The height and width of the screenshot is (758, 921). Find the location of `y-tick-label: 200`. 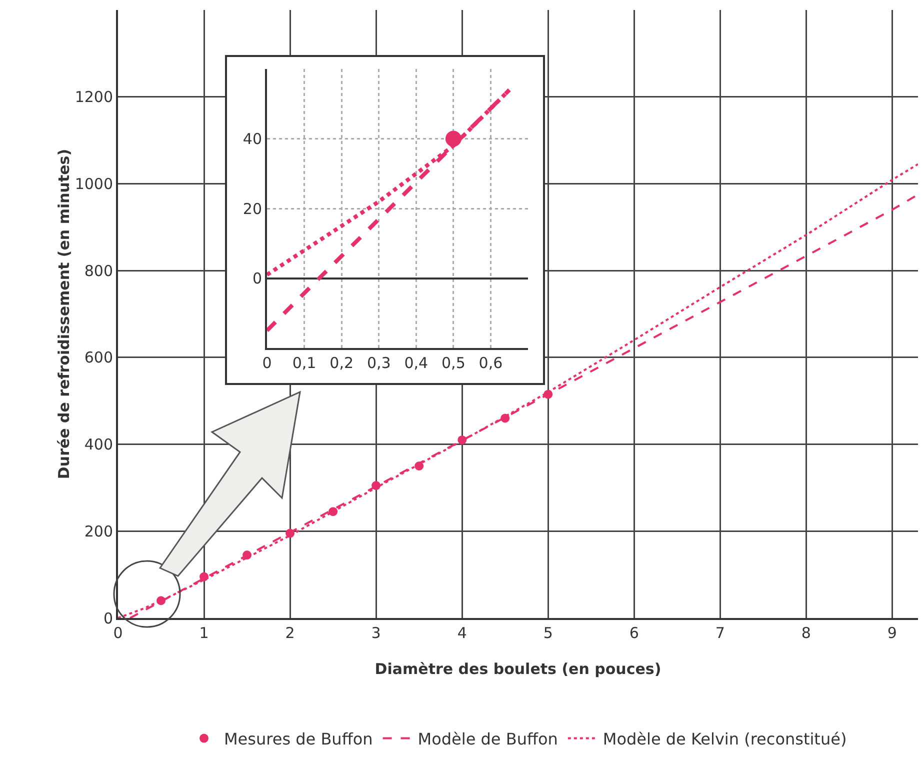

y-tick-label: 200 is located at coordinates (98, 531).